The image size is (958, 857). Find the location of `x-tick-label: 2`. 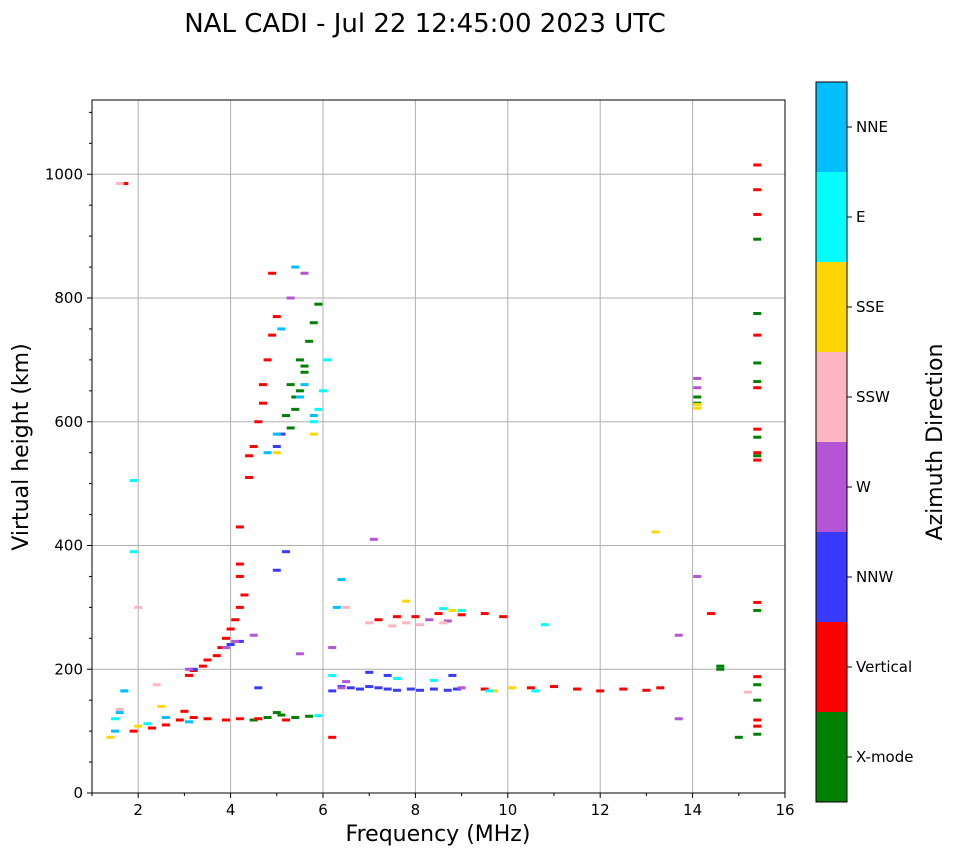

x-tick-label: 2 is located at coordinates (138, 810).